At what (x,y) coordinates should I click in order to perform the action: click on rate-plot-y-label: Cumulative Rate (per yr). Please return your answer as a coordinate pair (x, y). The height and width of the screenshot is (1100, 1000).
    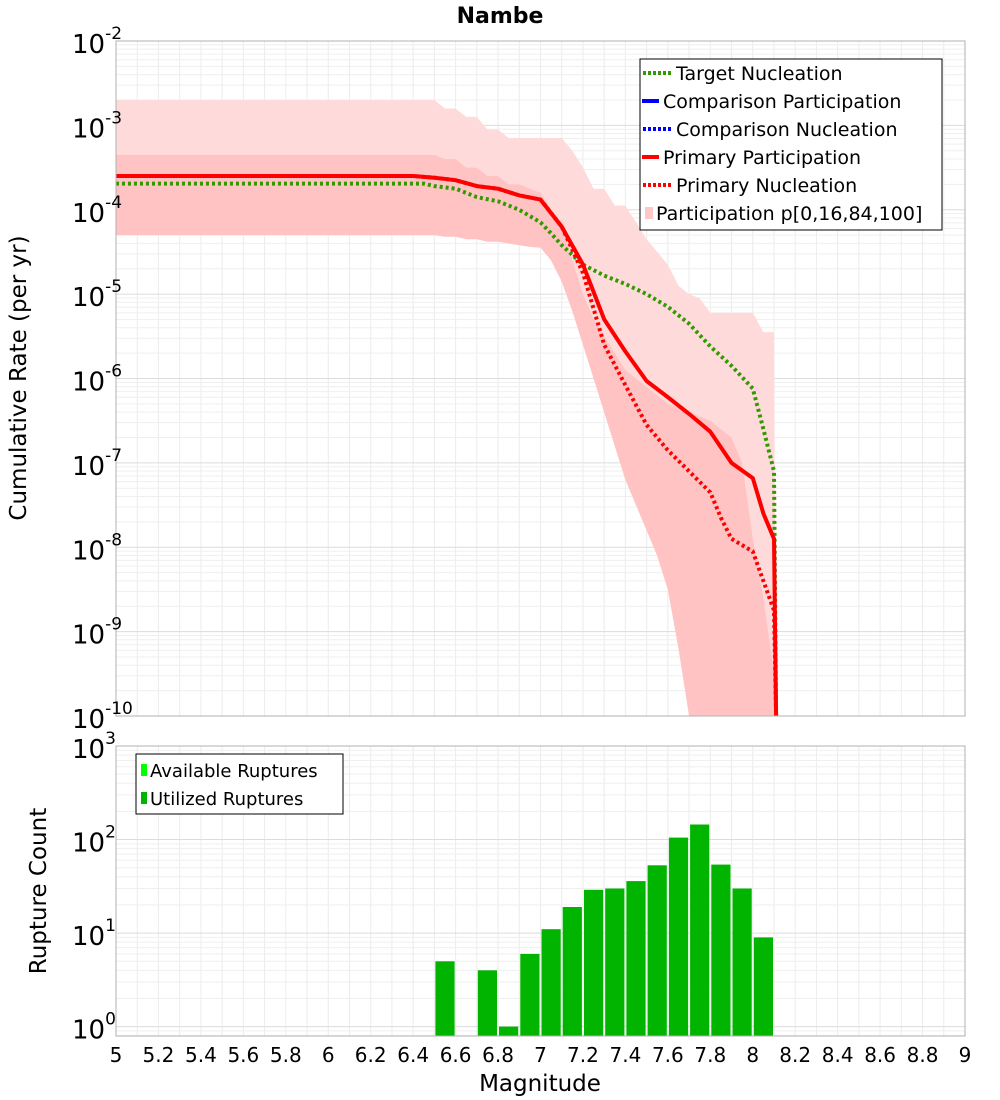
    Looking at the image, I should click on (19, 377).